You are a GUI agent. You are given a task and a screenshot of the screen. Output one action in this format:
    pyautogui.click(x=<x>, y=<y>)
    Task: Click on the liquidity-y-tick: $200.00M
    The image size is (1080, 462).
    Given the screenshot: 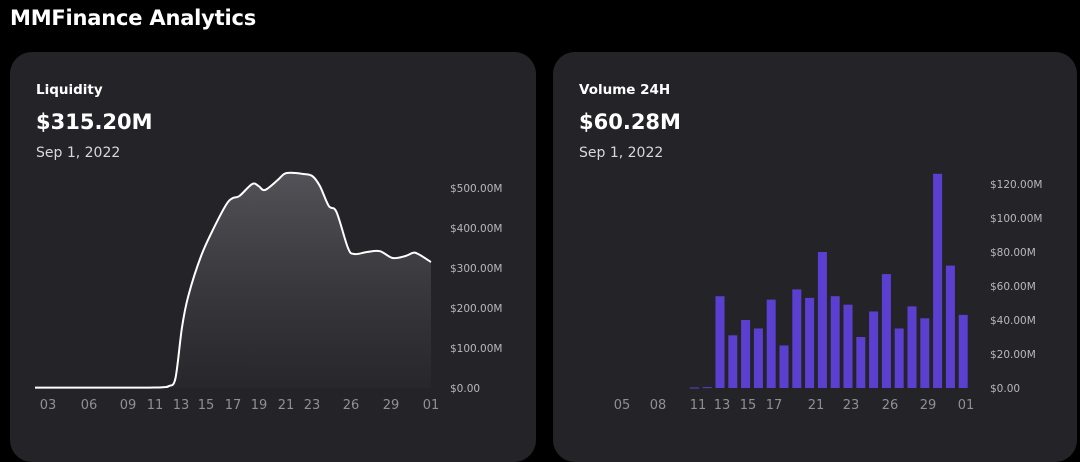 What is the action you would take?
    pyautogui.click(x=476, y=309)
    